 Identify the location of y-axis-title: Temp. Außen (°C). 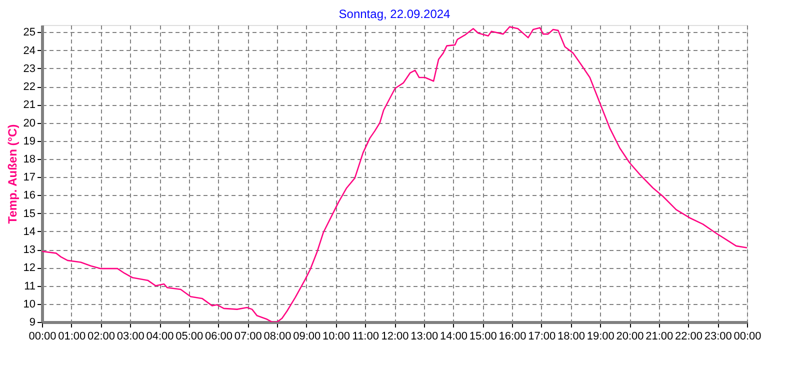
(12, 174).